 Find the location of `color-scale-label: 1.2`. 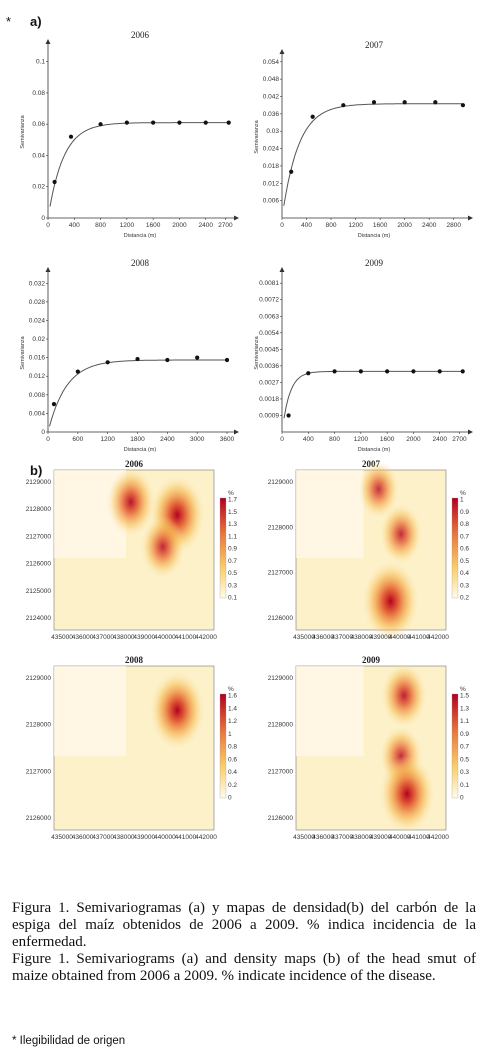

color-scale-label: 1.2 is located at coordinates (232, 721).